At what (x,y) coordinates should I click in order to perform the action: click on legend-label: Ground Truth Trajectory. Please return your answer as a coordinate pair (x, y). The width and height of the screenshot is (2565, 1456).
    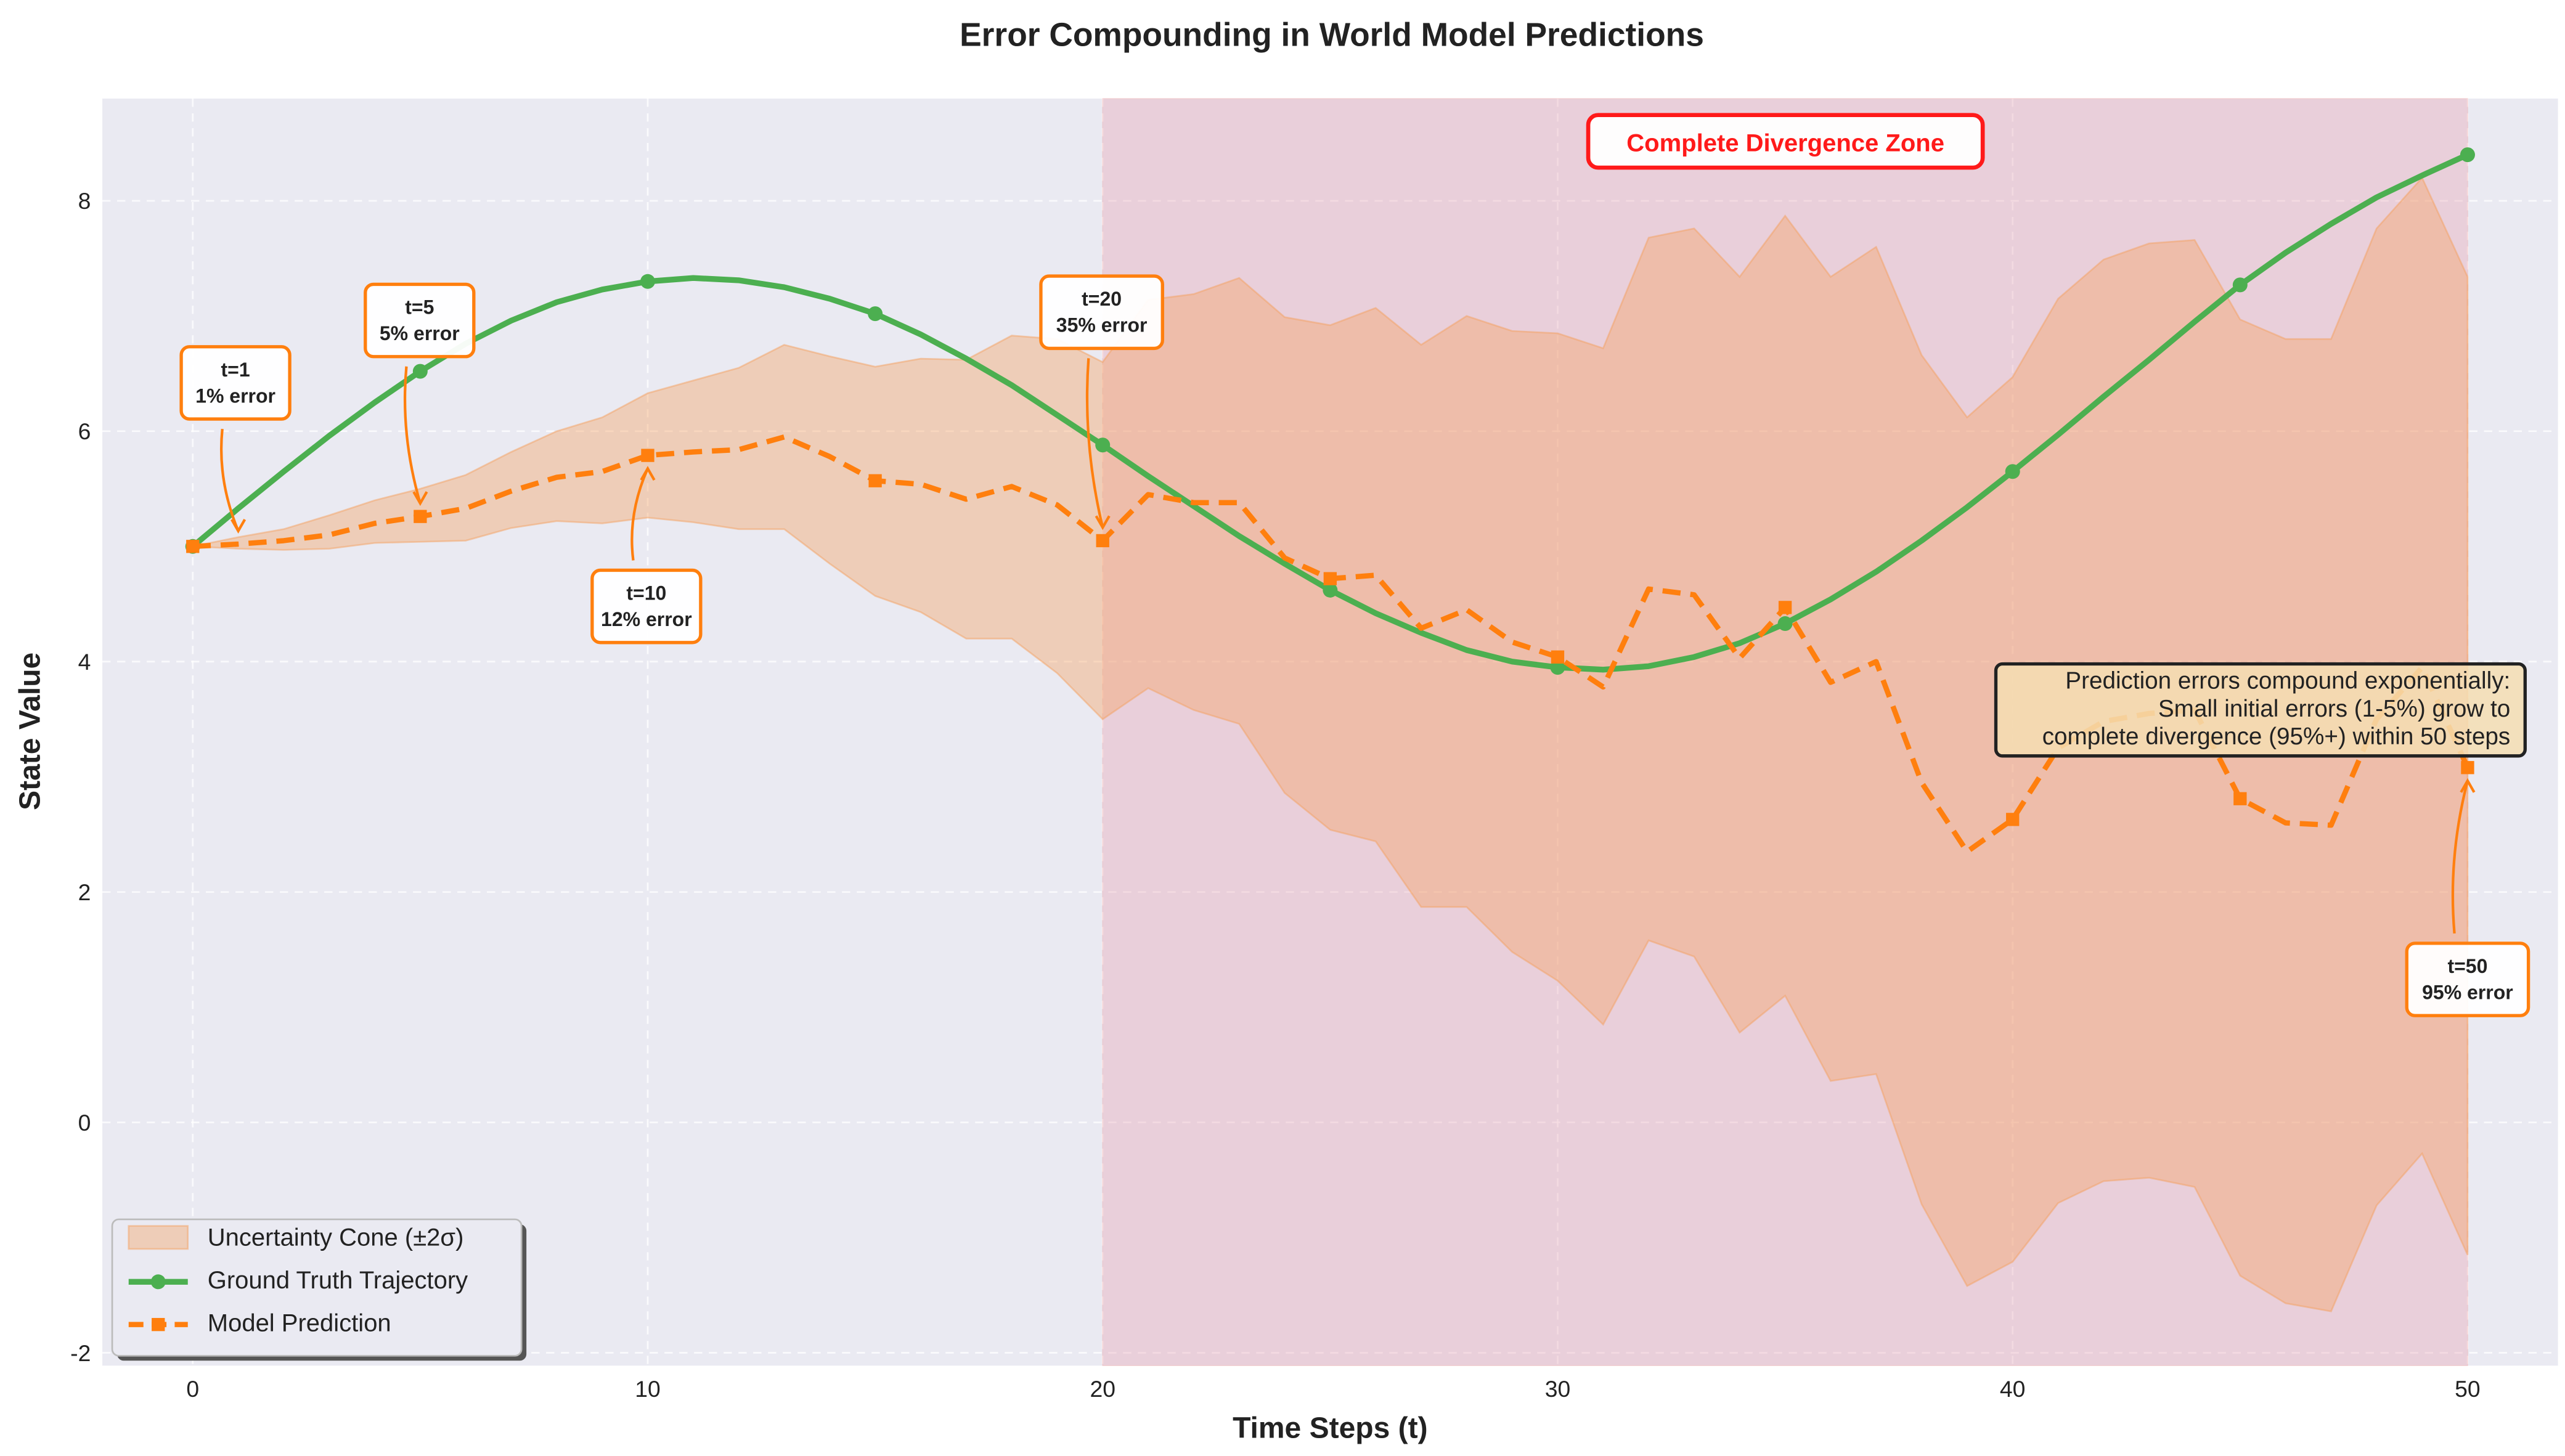
    Looking at the image, I should click on (338, 1280).